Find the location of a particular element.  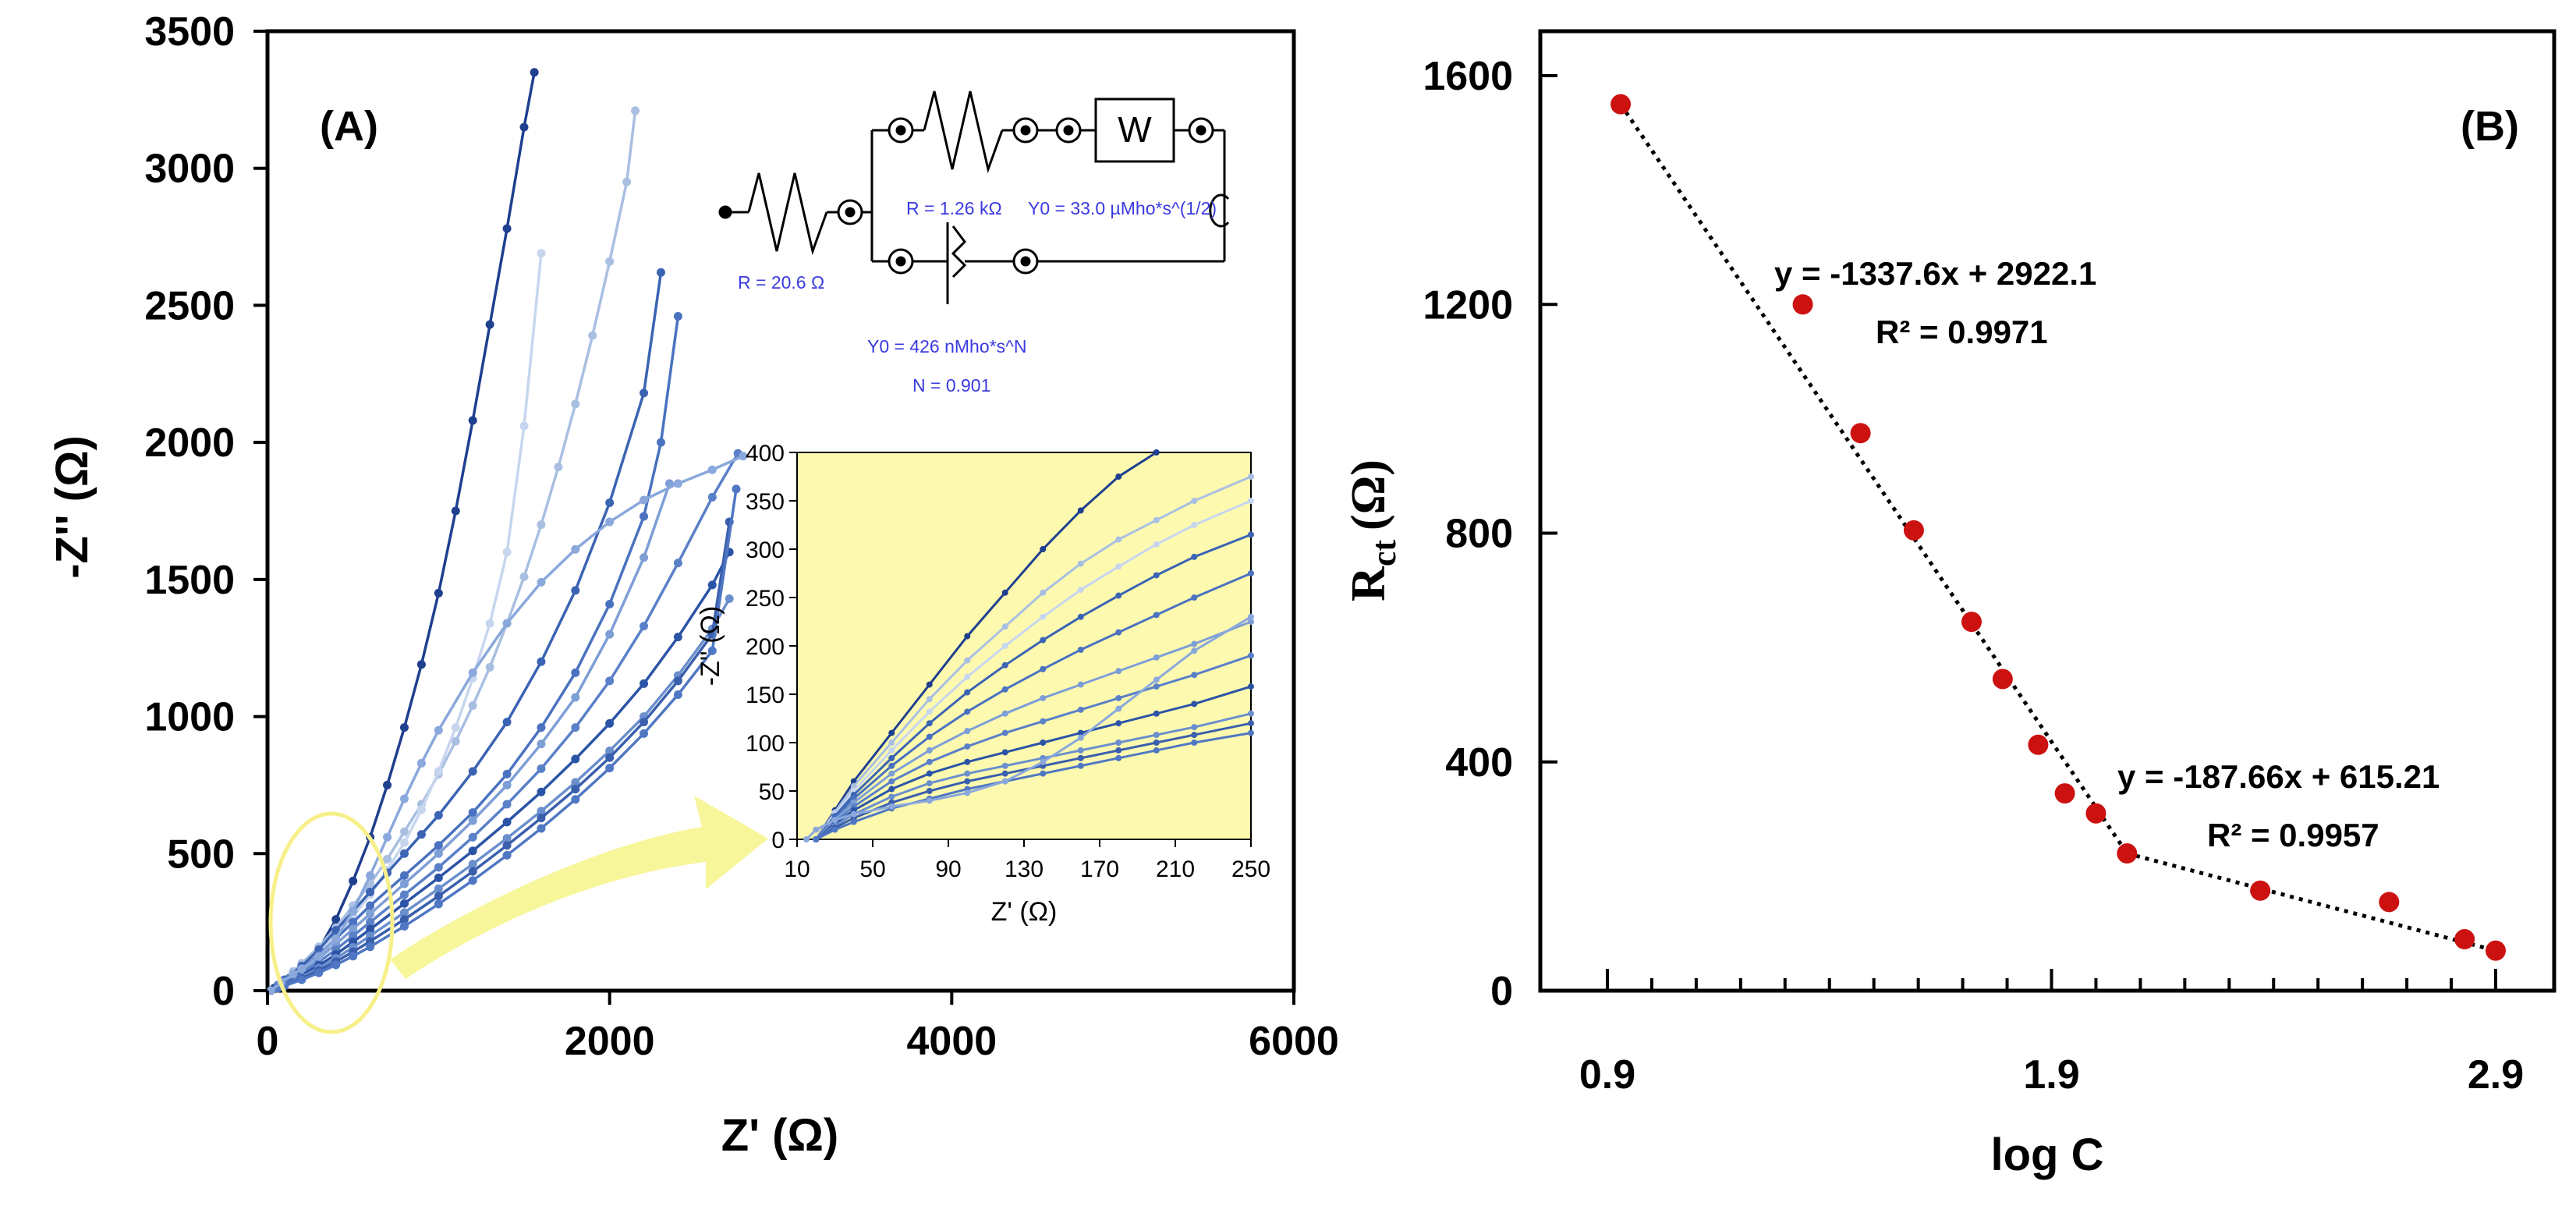

inset-x-axis-title: Z' (Ω) is located at coordinates (1024, 912).